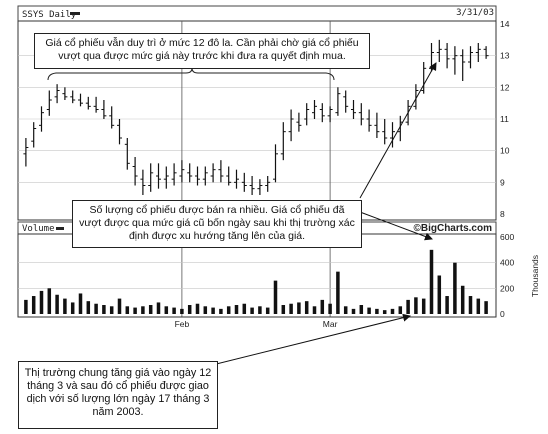 The image size is (548, 434). I want to click on price-tick-label: 11, so click(504, 119).